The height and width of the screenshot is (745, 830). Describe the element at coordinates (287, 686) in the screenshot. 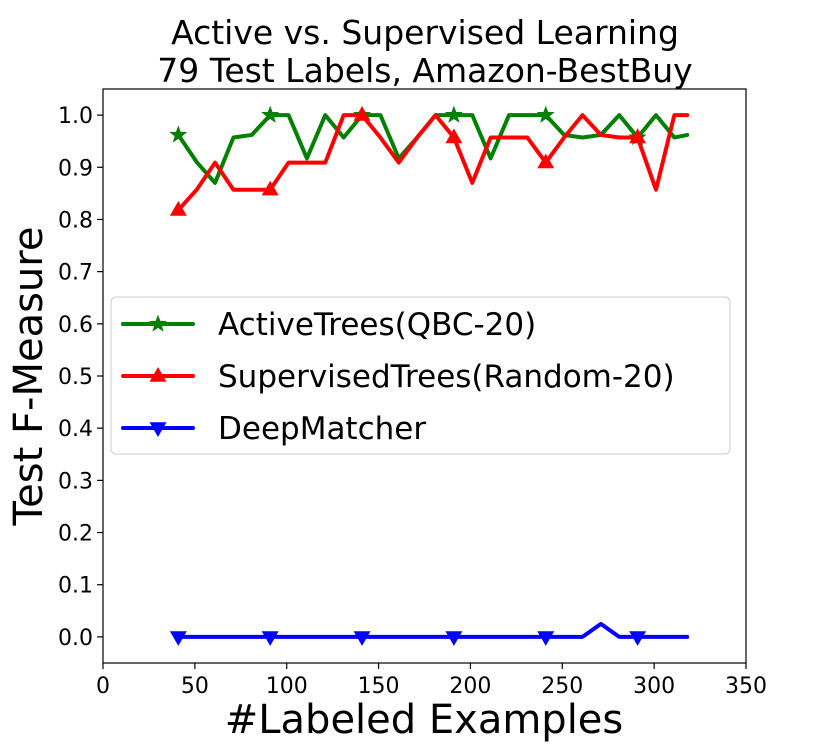

I see `x-tick-label: 100` at that location.